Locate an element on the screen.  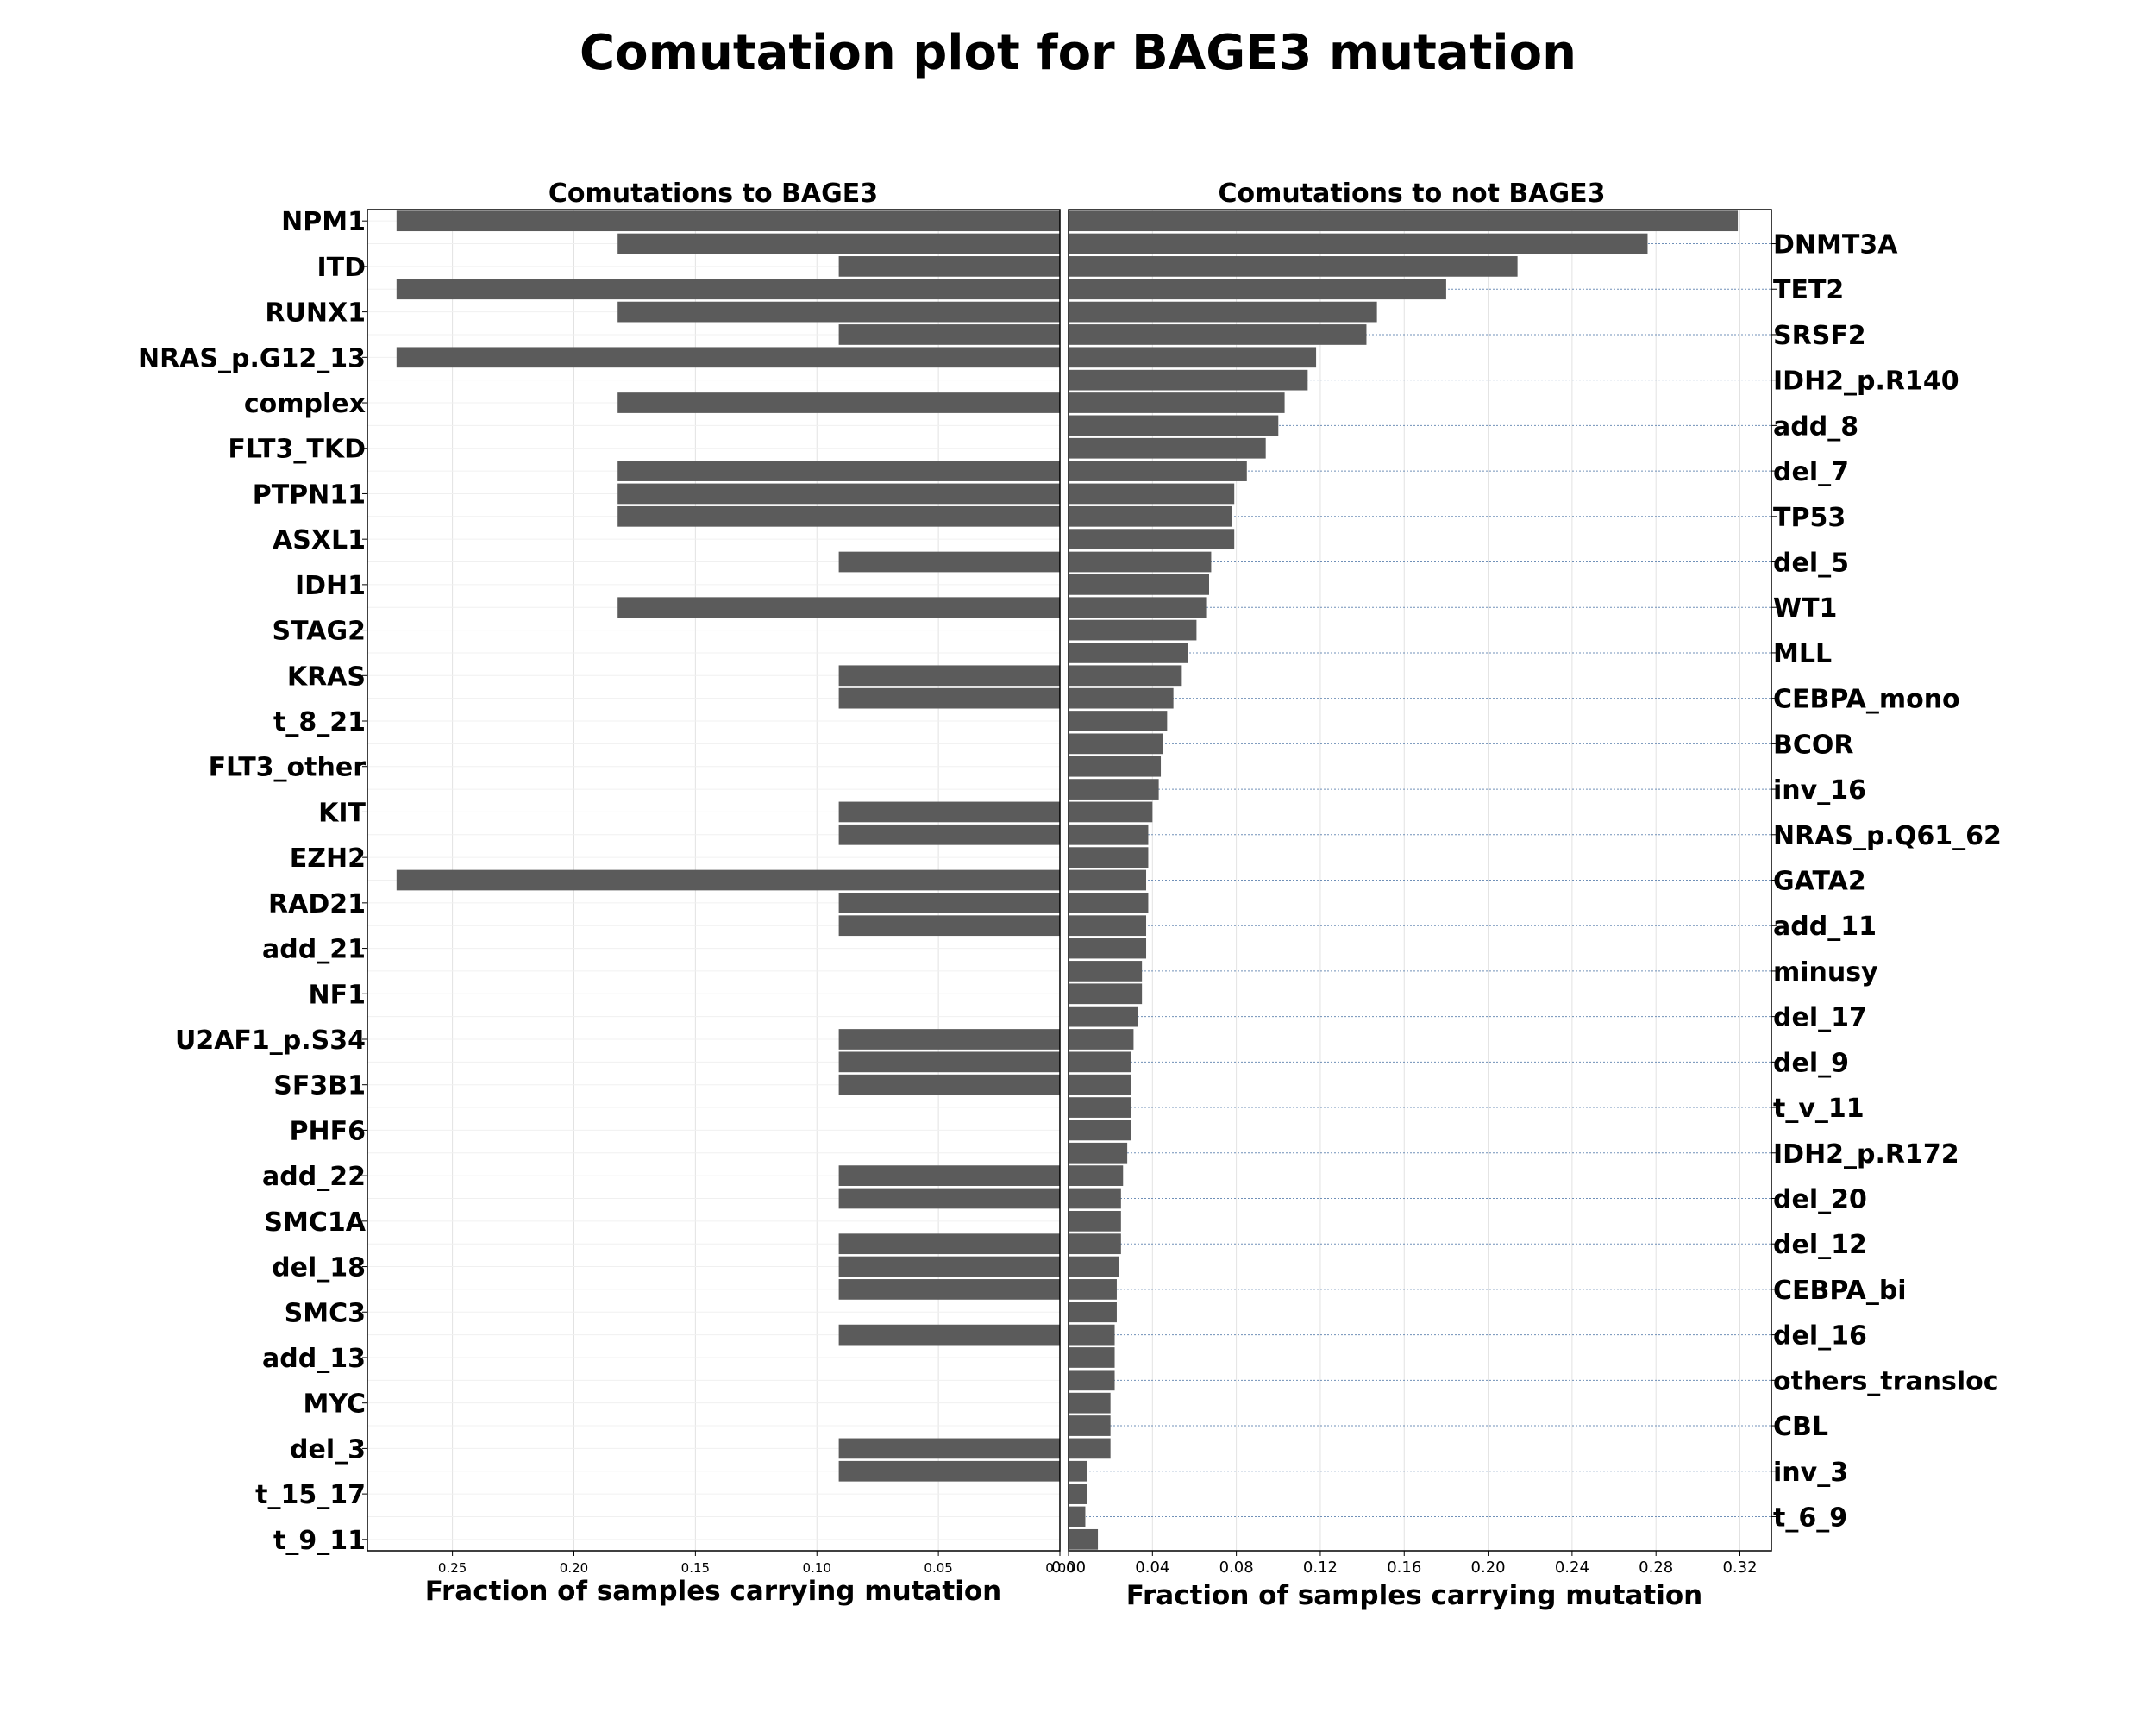
right-y-label: NRAS_p.Q61_62 is located at coordinates (1887, 836).